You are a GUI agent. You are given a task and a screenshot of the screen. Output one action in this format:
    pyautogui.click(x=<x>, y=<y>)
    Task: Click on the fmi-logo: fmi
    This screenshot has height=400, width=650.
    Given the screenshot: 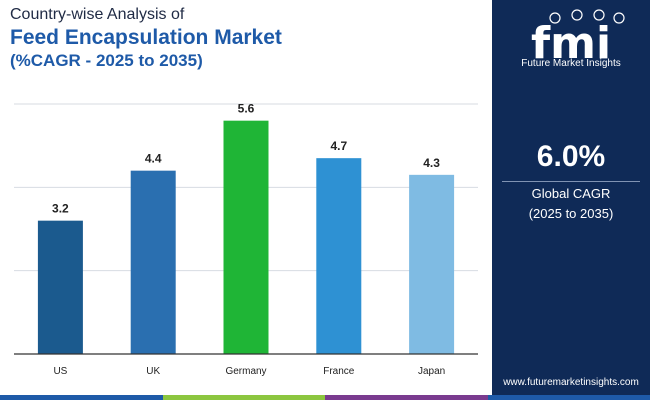 What is the action you would take?
    pyautogui.click(x=578, y=39)
    